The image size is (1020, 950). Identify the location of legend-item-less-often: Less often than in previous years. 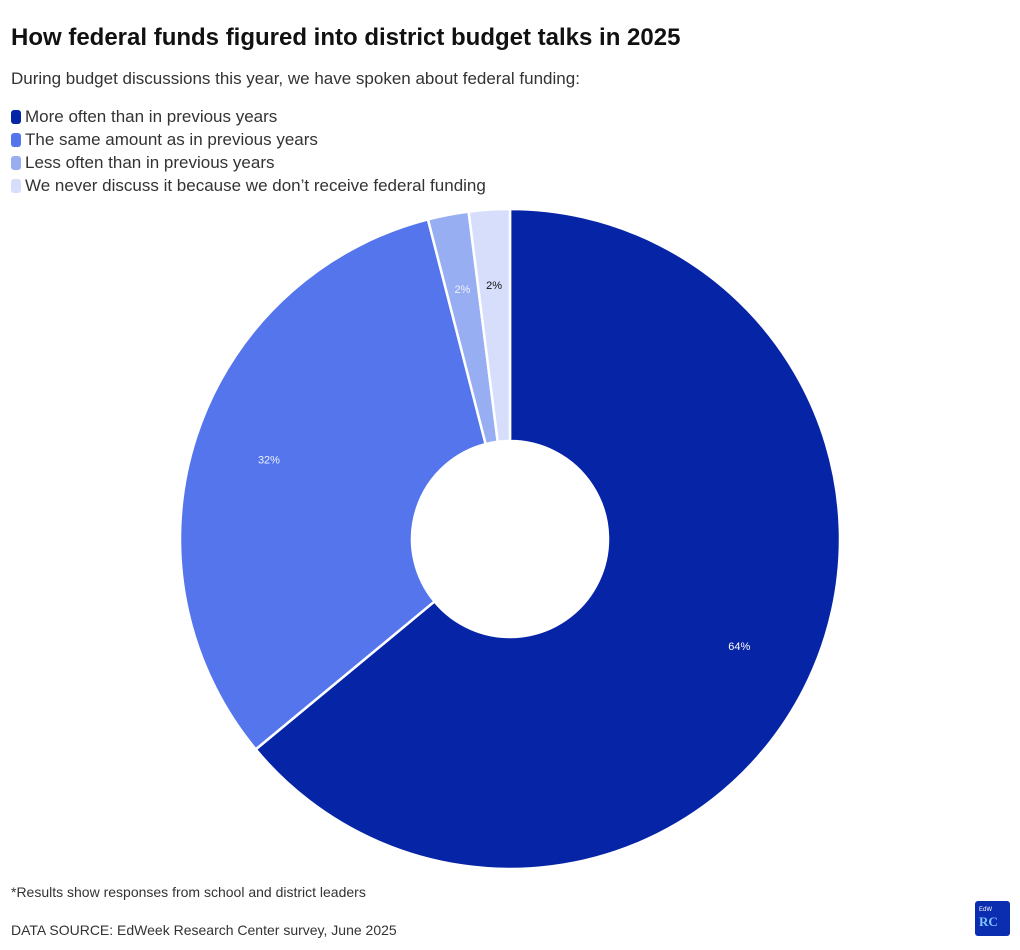
(248, 162).